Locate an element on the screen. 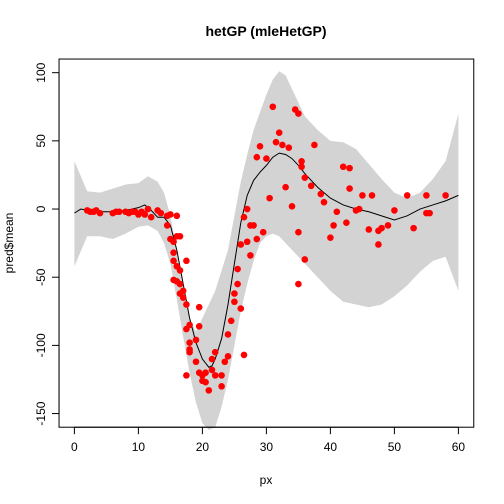  y-tick-label: 0 is located at coordinates (41, 208).